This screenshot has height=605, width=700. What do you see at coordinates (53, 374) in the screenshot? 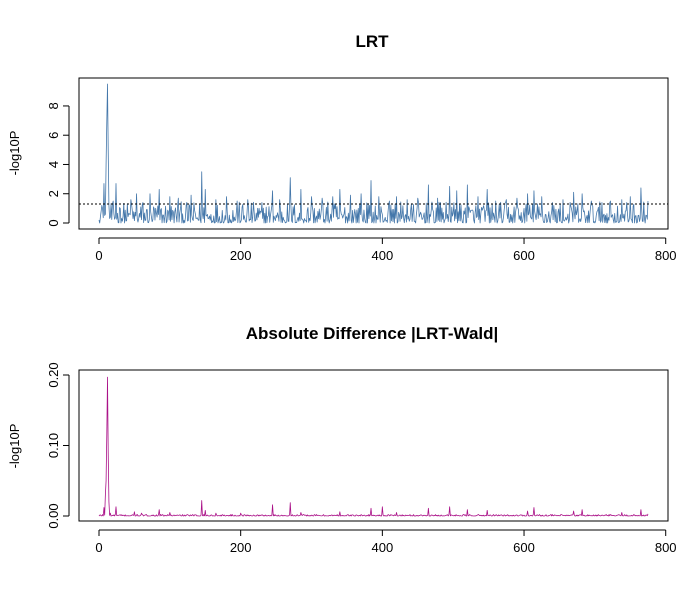
I see `y-tick-label: 0.20` at bounding box center [53, 374].